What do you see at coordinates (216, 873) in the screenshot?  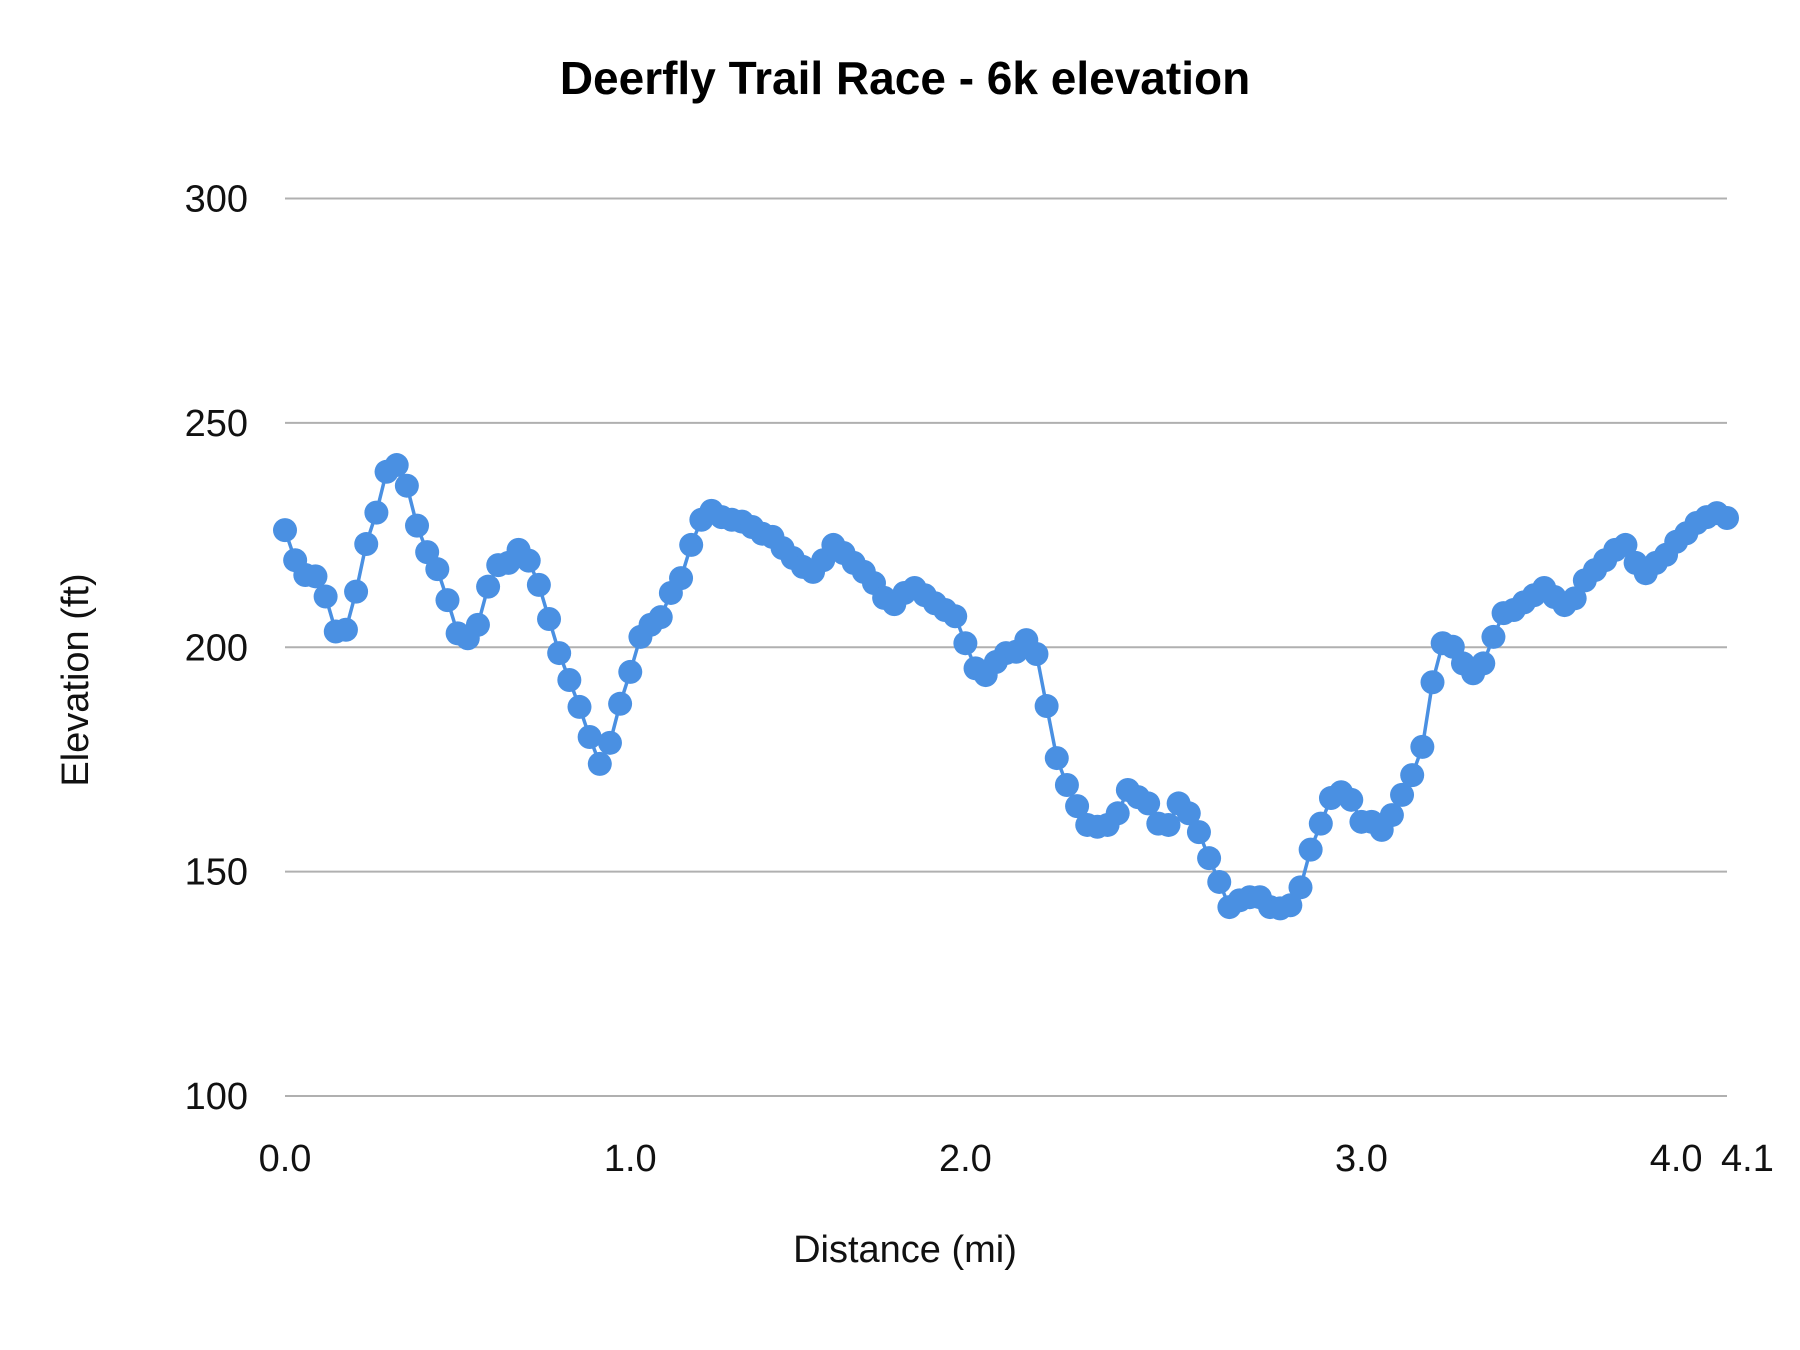 I see `y-tick-label: 150` at bounding box center [216, 873].